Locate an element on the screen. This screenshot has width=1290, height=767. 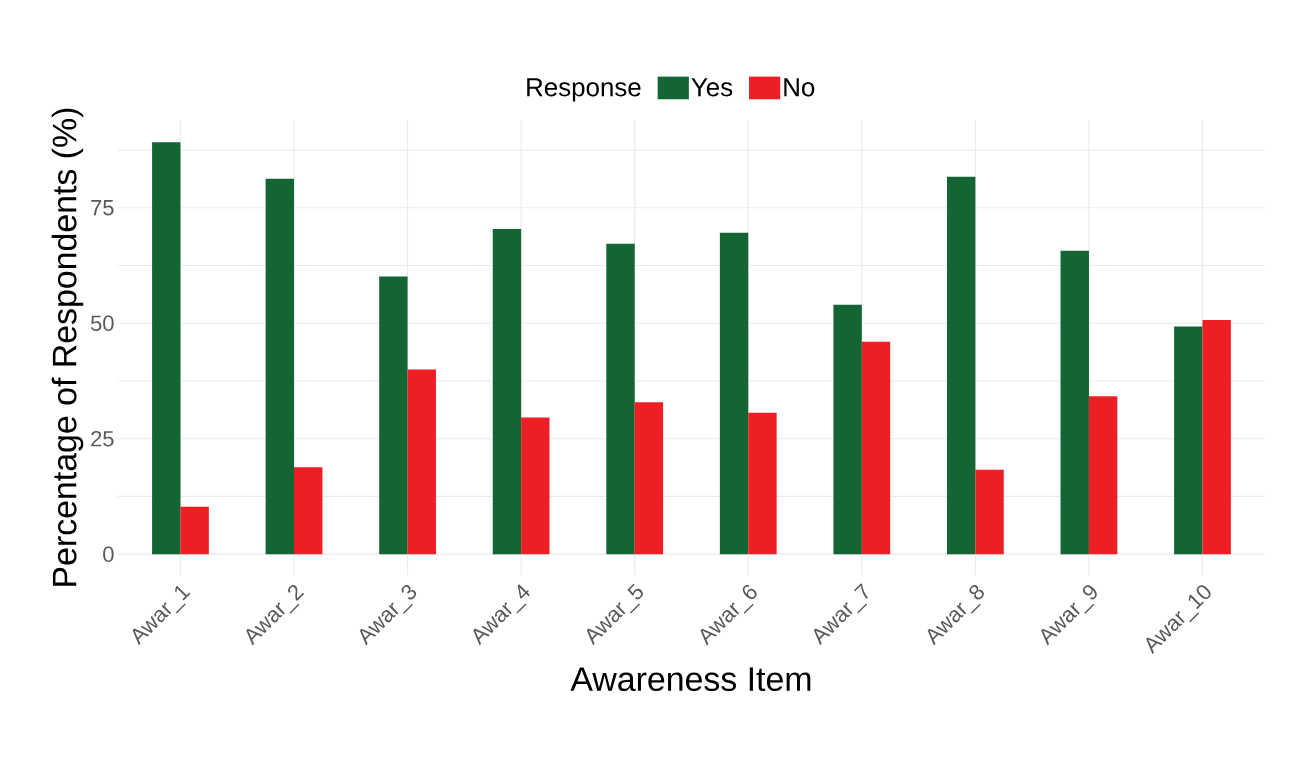
y-tick-label: 0 is located at coordinates (108, 554).